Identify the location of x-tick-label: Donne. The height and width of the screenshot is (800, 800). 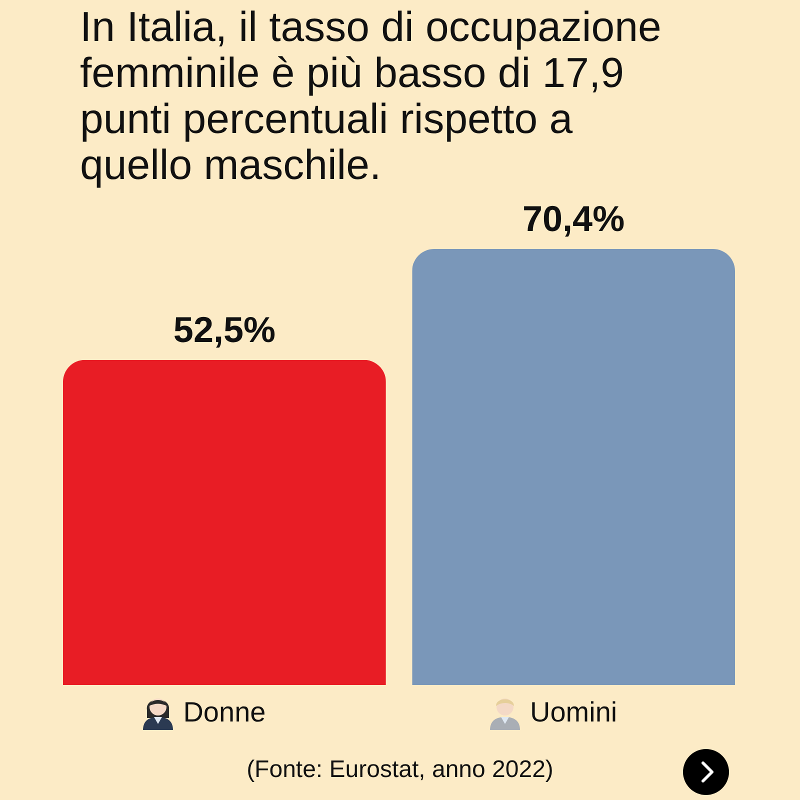
(224, 712).